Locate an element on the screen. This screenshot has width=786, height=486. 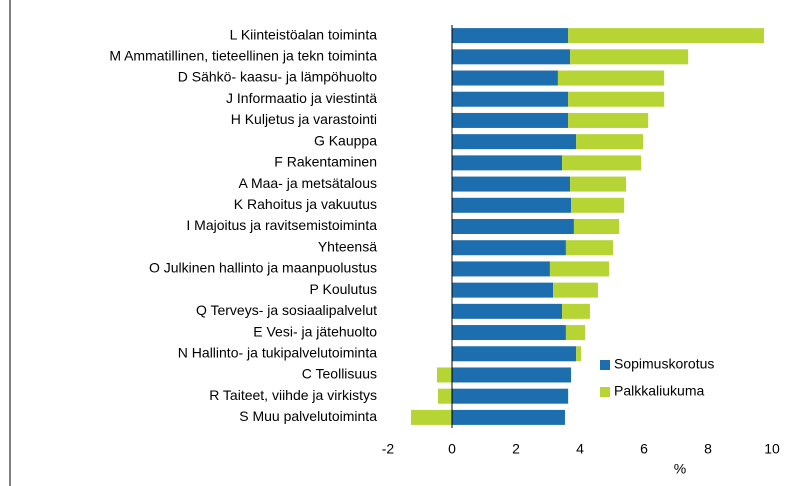
y-tick-label: G Kauppa is located at coordinates (345, 140).